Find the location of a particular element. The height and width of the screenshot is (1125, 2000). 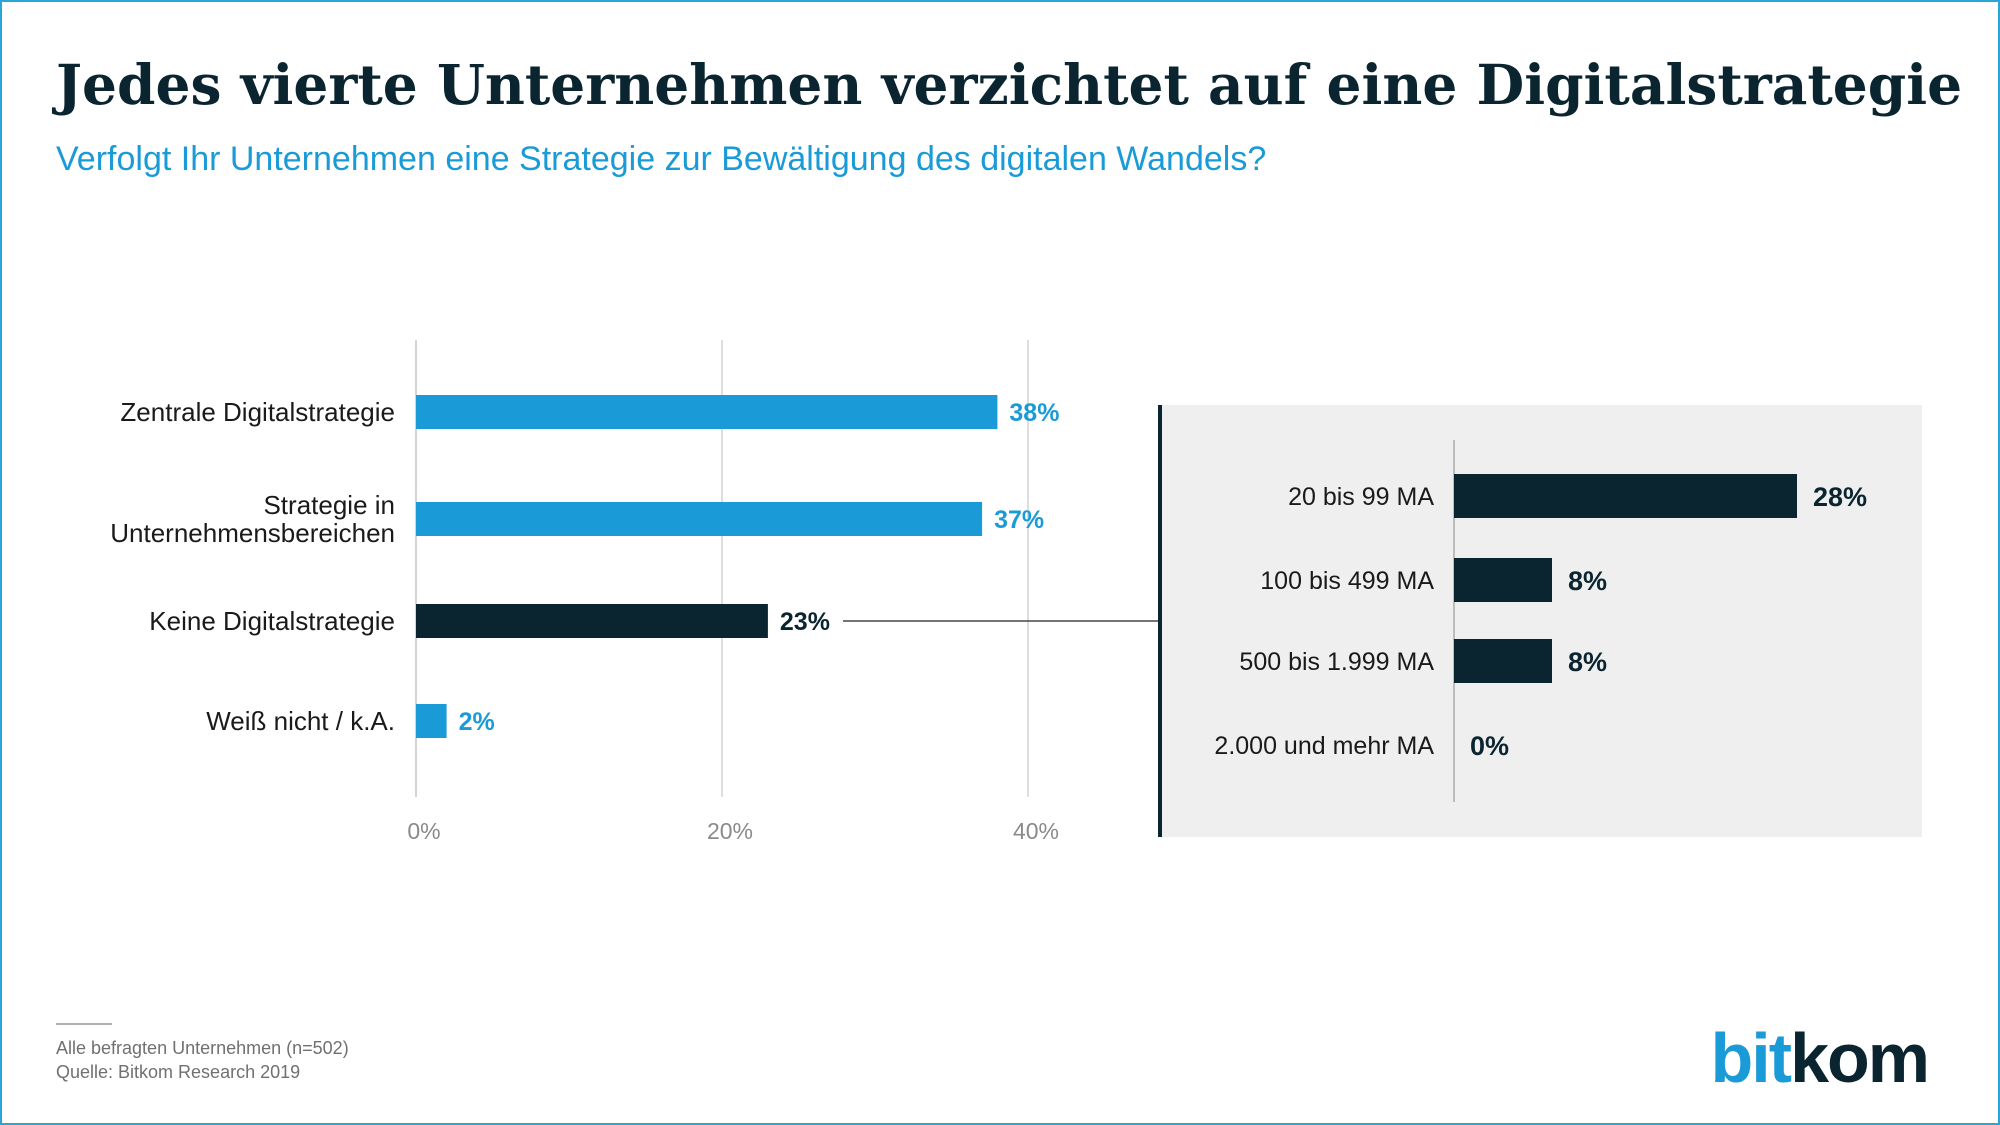

data-label: 2% is located at coordinates (477, 722).